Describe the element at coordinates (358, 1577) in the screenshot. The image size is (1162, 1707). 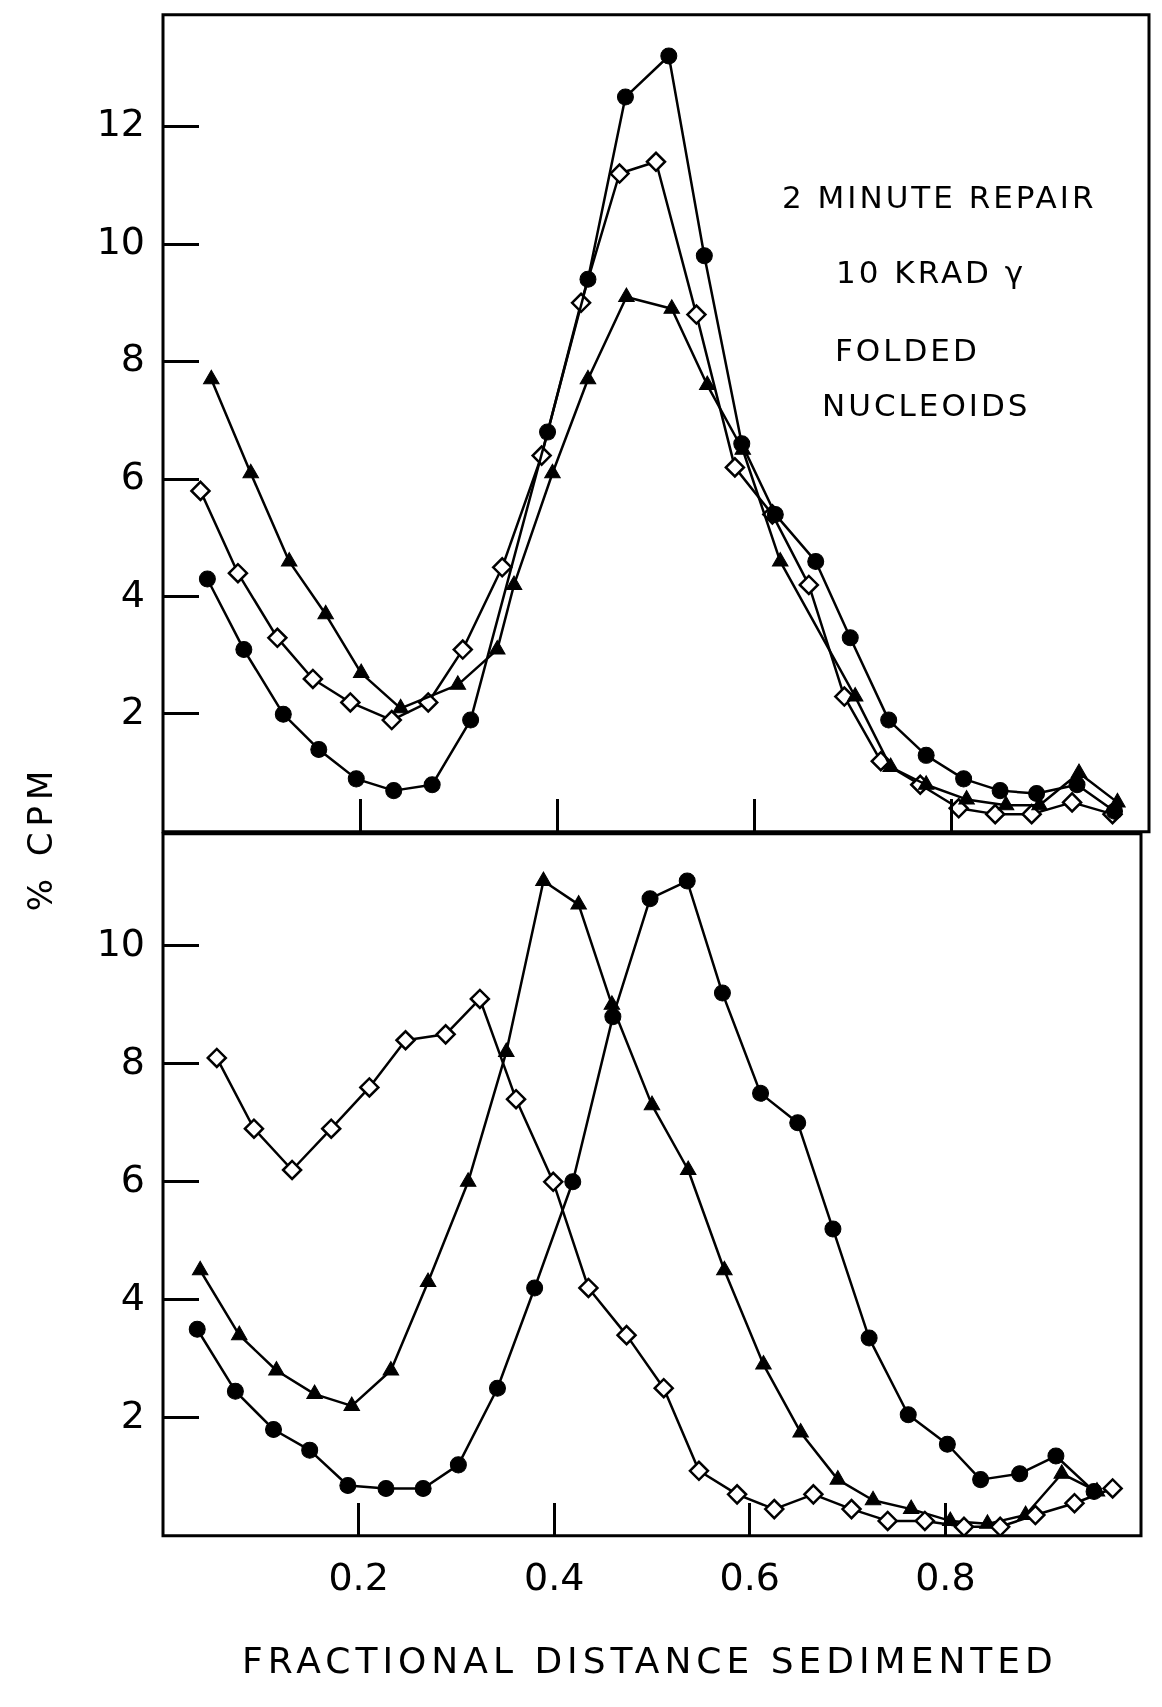
I see `x-tick-label: 0.2` at that location.